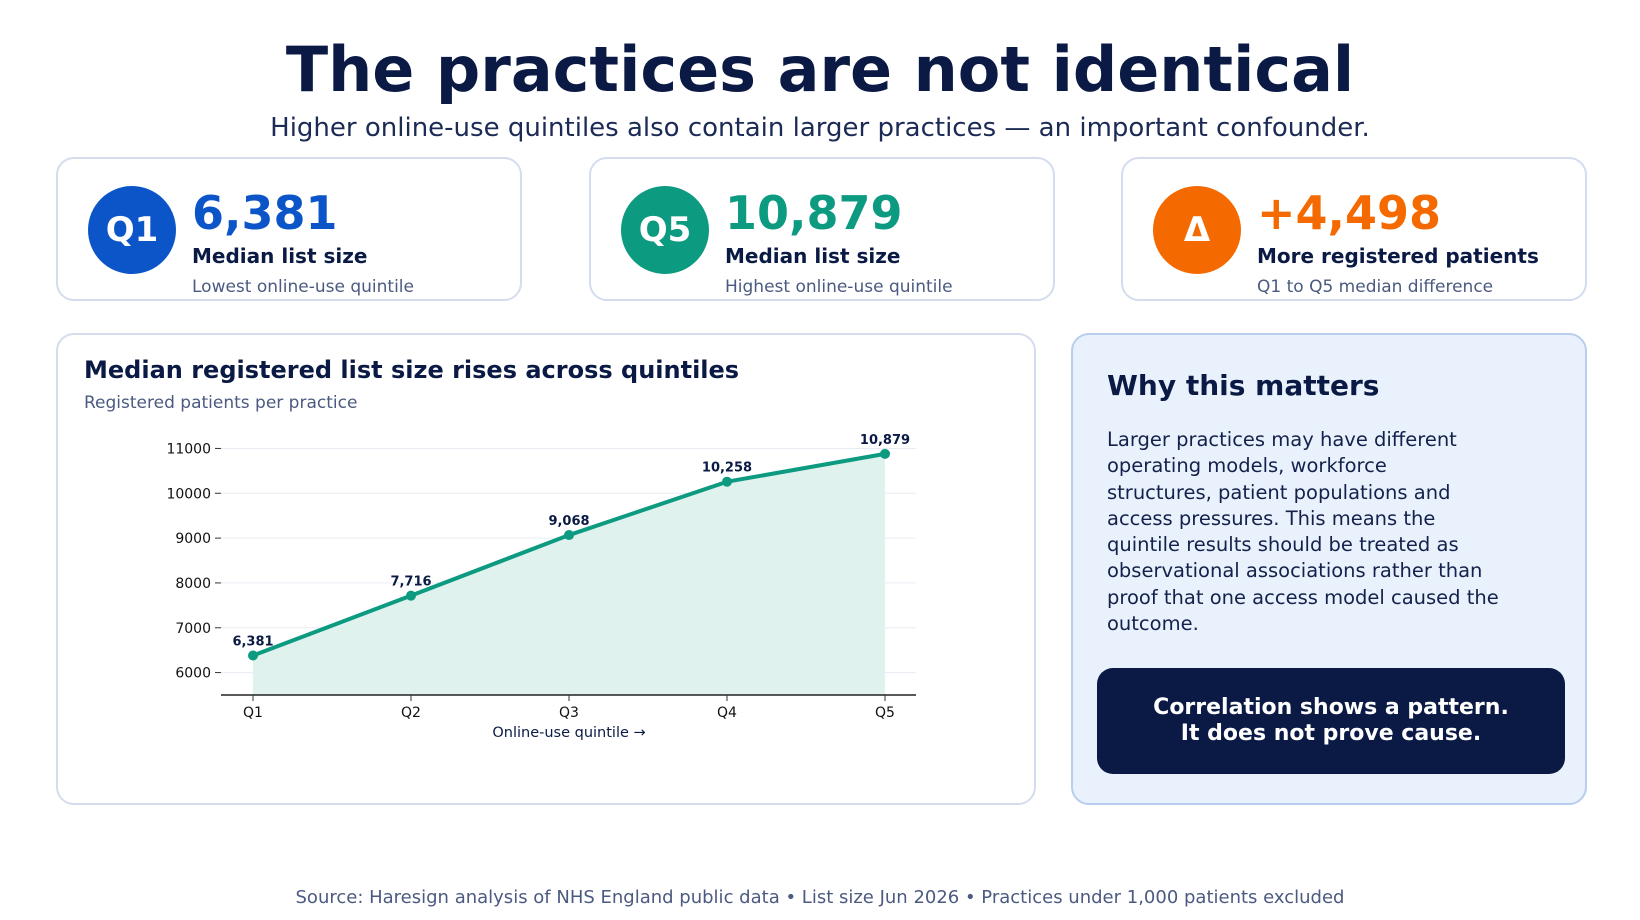  Describe the element at coordinates (1295, 571) in the screenshot. I see `why-line: observational associations rather than` at that location.